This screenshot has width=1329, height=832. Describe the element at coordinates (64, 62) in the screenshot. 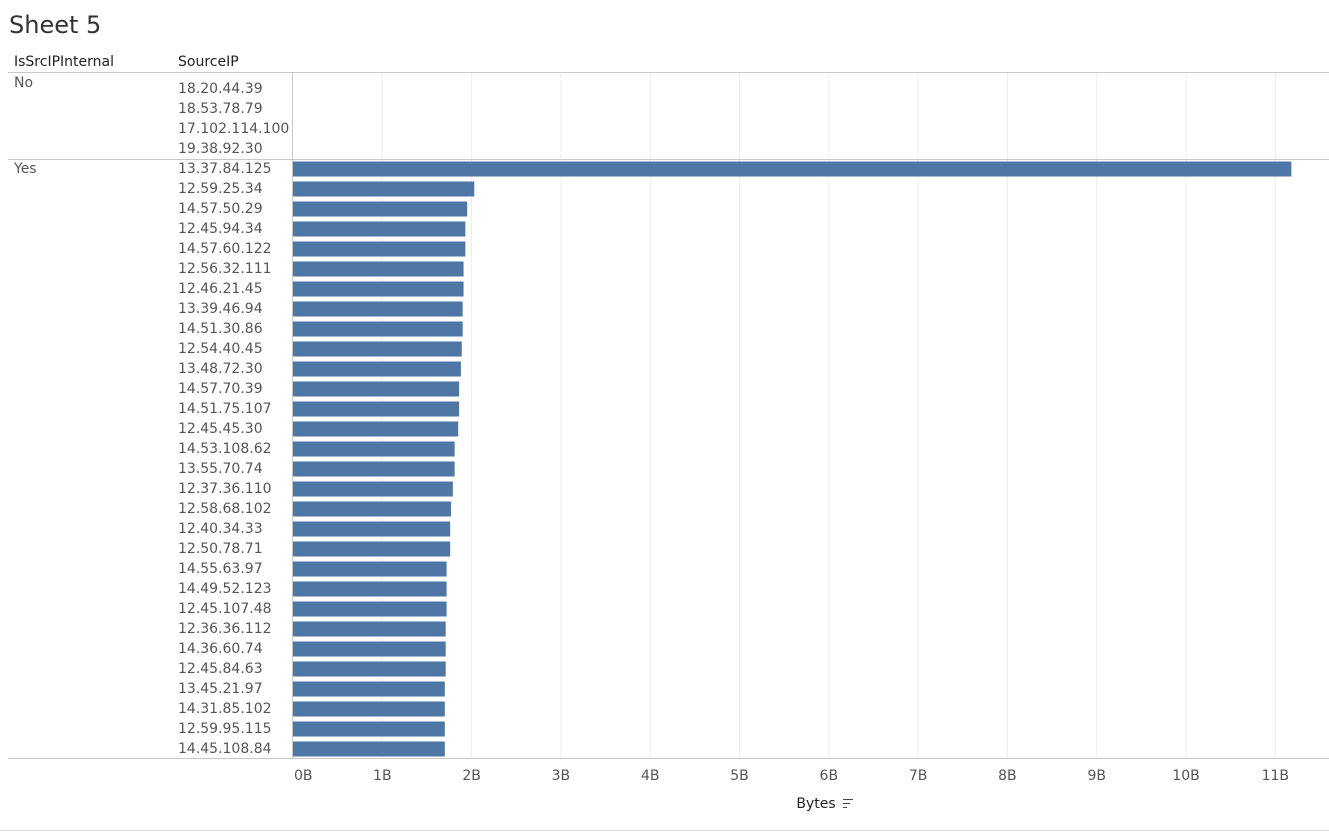

I see `row-header: IsSrcIPInternal` at that location.